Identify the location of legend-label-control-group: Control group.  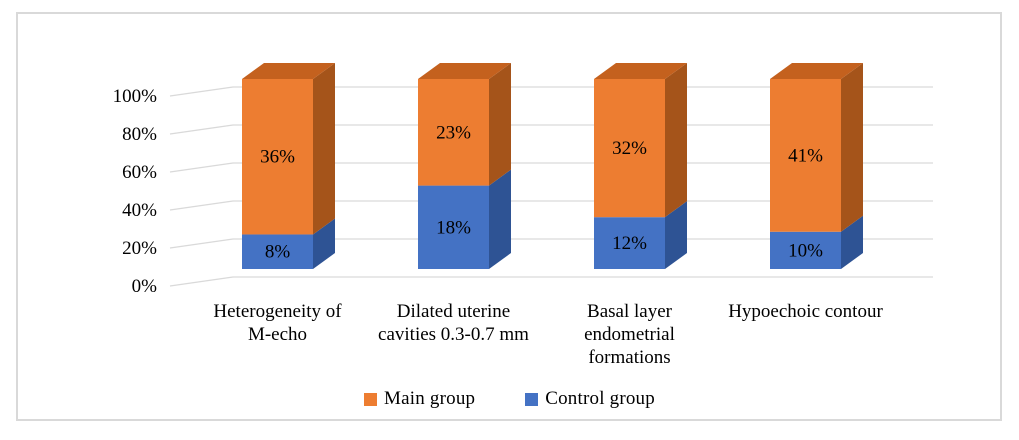
(600, 398).